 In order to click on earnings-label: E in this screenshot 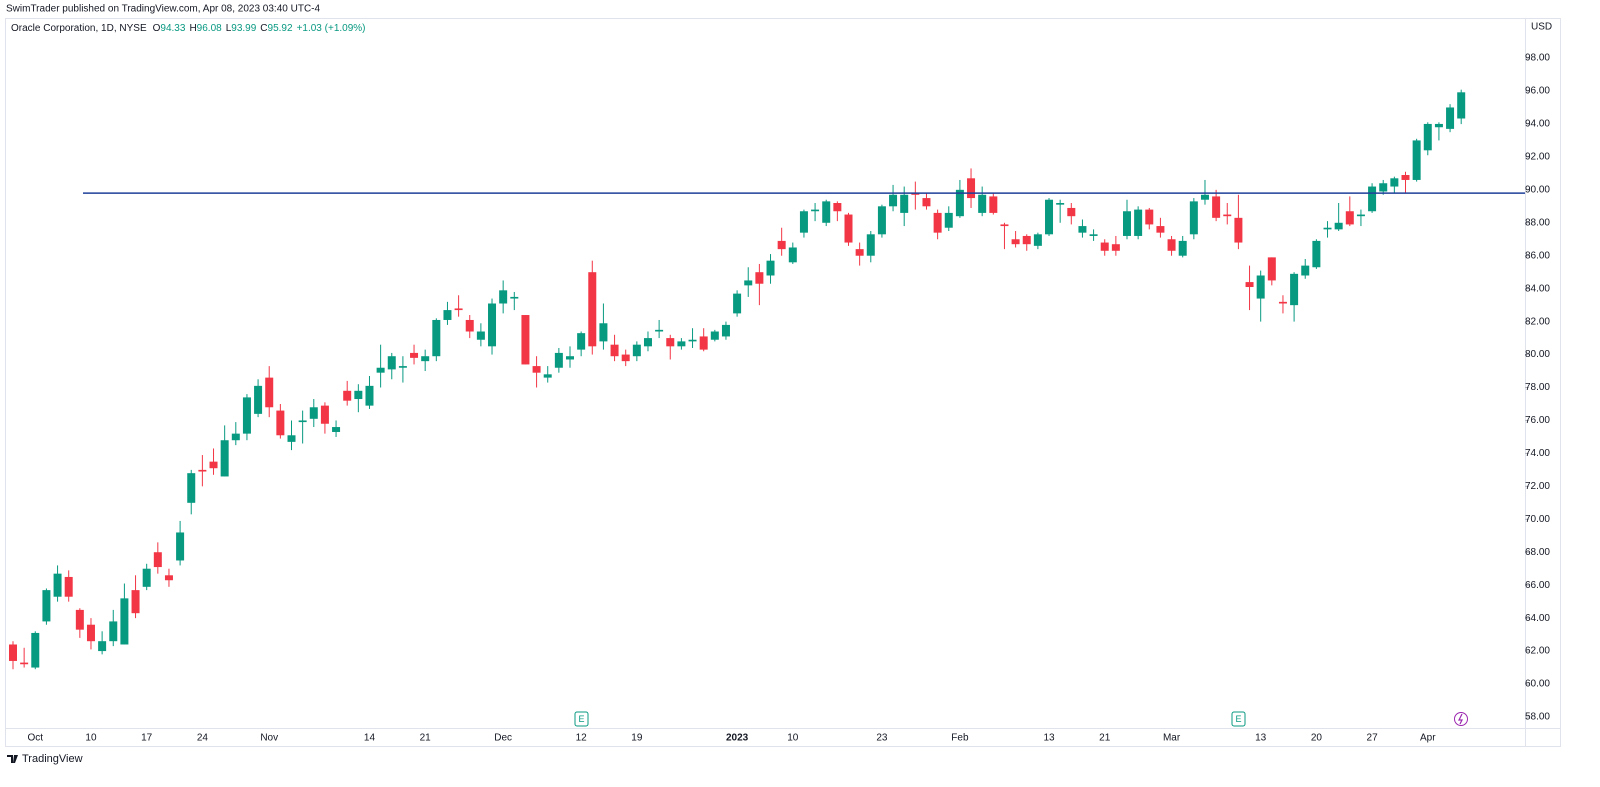, I will do `click(1238, 719)`.